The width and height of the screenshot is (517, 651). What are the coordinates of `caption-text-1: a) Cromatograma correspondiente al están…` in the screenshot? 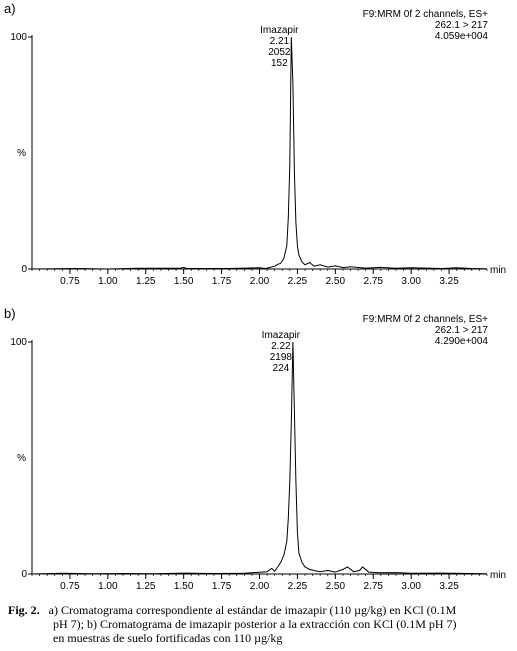 It's located at (252, 610).